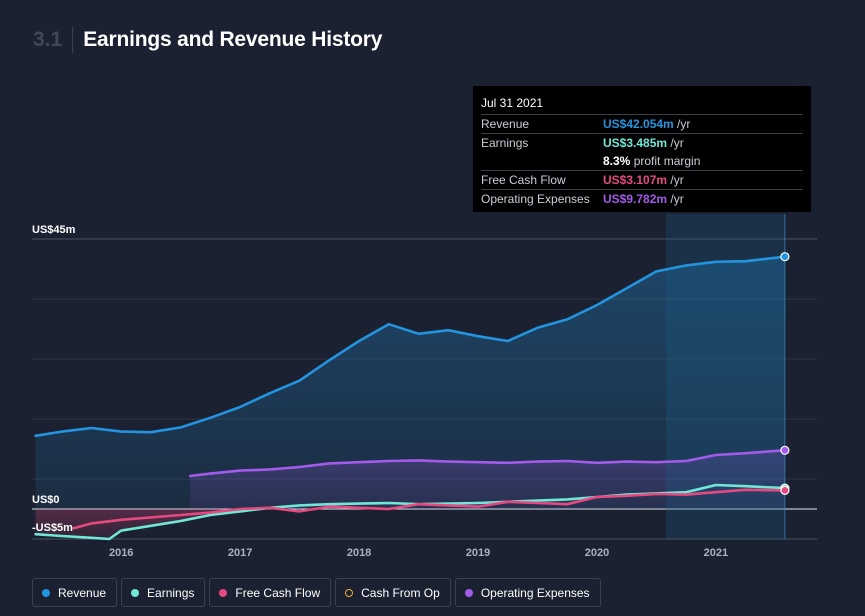  I want to click on tooltip-profit-margin-text: profit margin, so click(665, 161).